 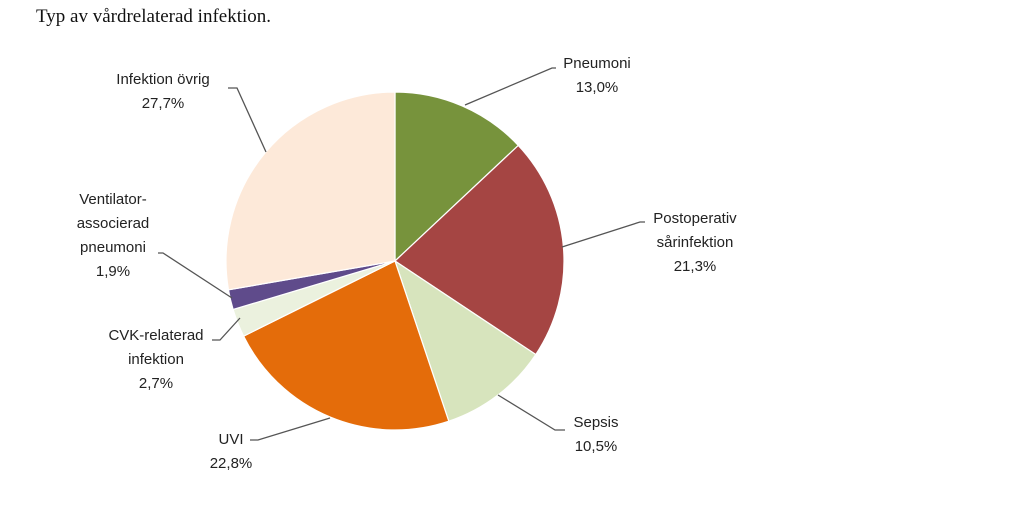 I want to click on slice-name: associerad, so click(x=113, y=223).